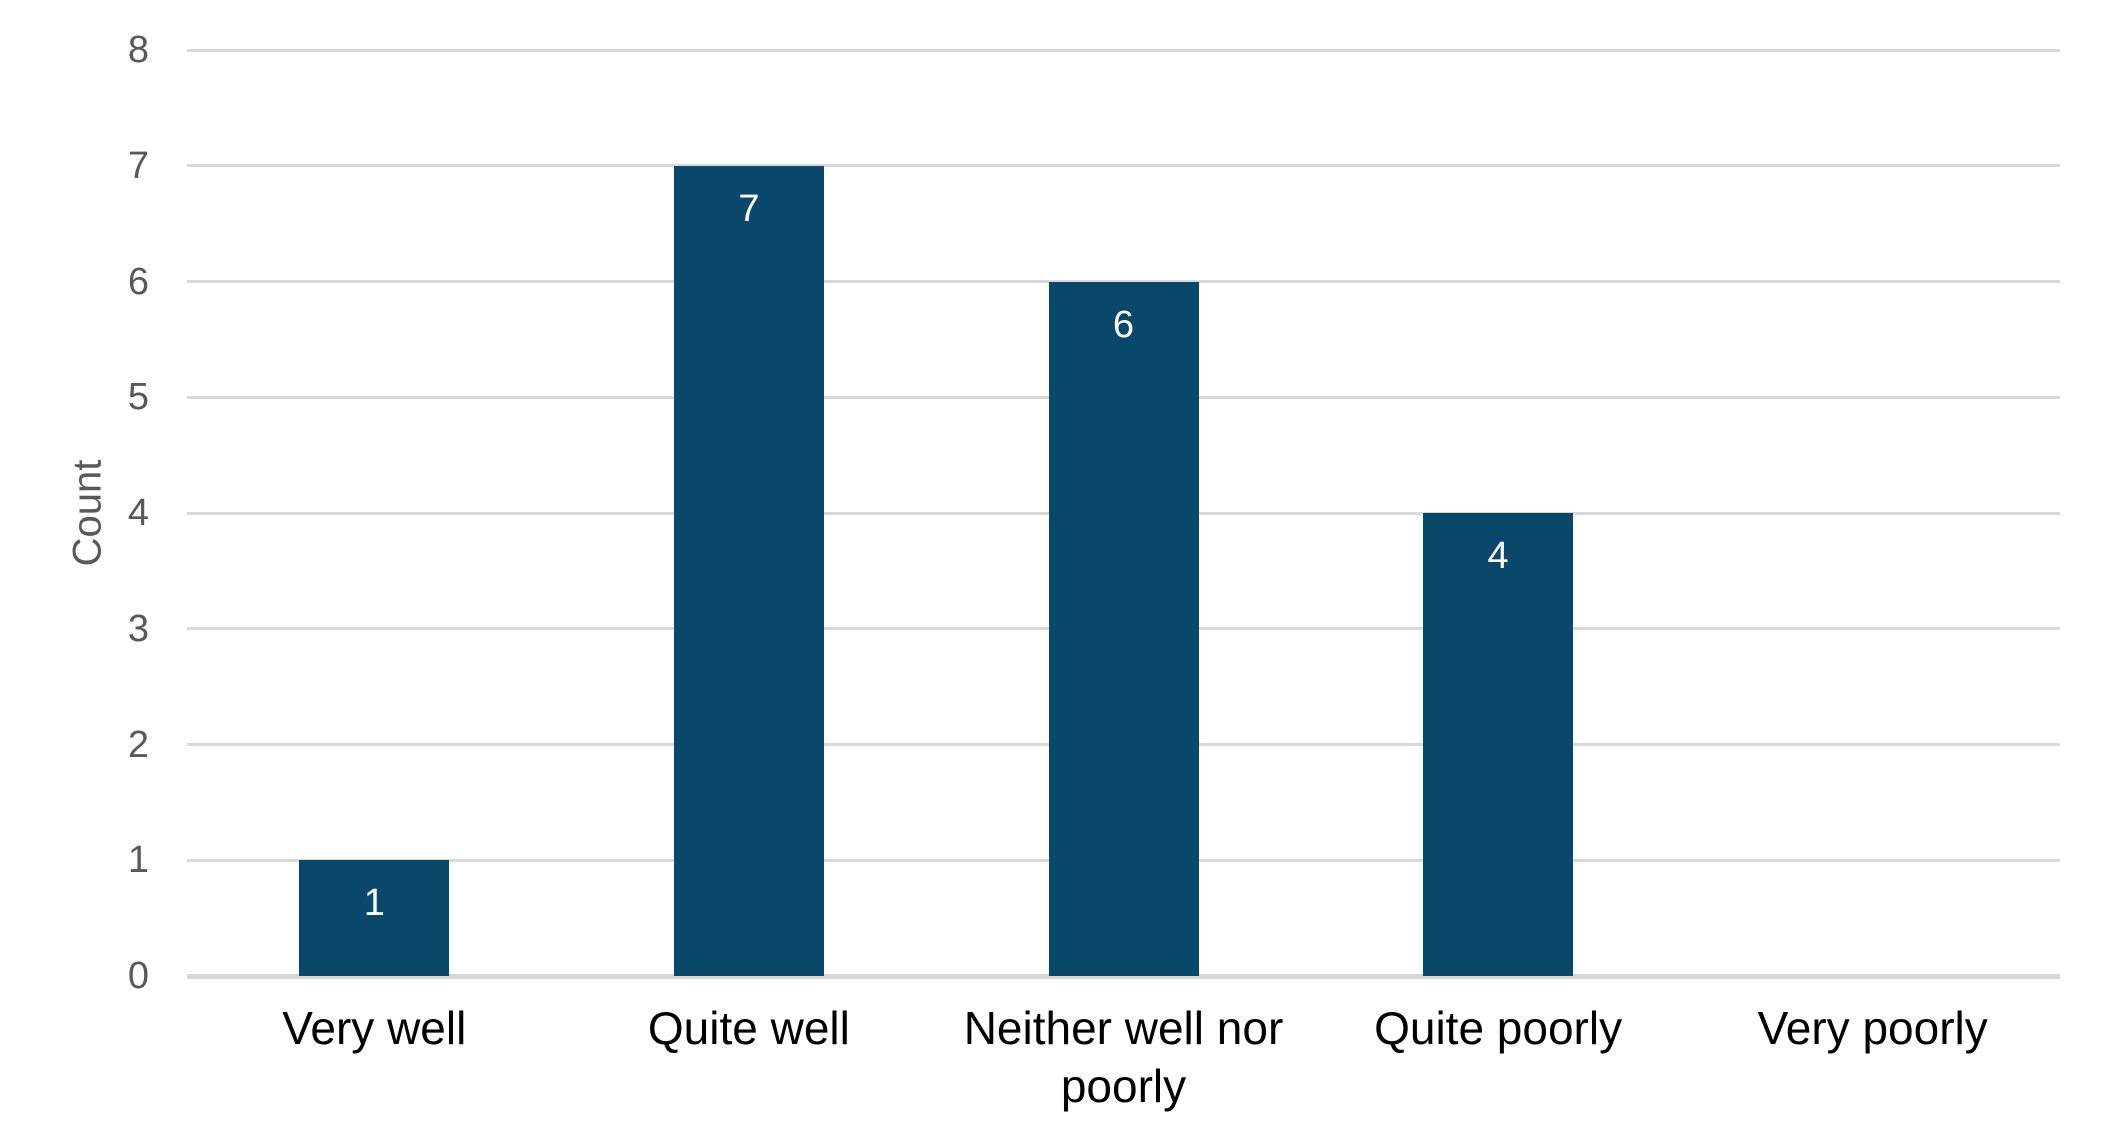 The height and width of the screenshot is (1137, 2111). Describe the element at coordinates (374, 903) in the screenshot. I see `bar-value-label-very-well: 1` at that location.